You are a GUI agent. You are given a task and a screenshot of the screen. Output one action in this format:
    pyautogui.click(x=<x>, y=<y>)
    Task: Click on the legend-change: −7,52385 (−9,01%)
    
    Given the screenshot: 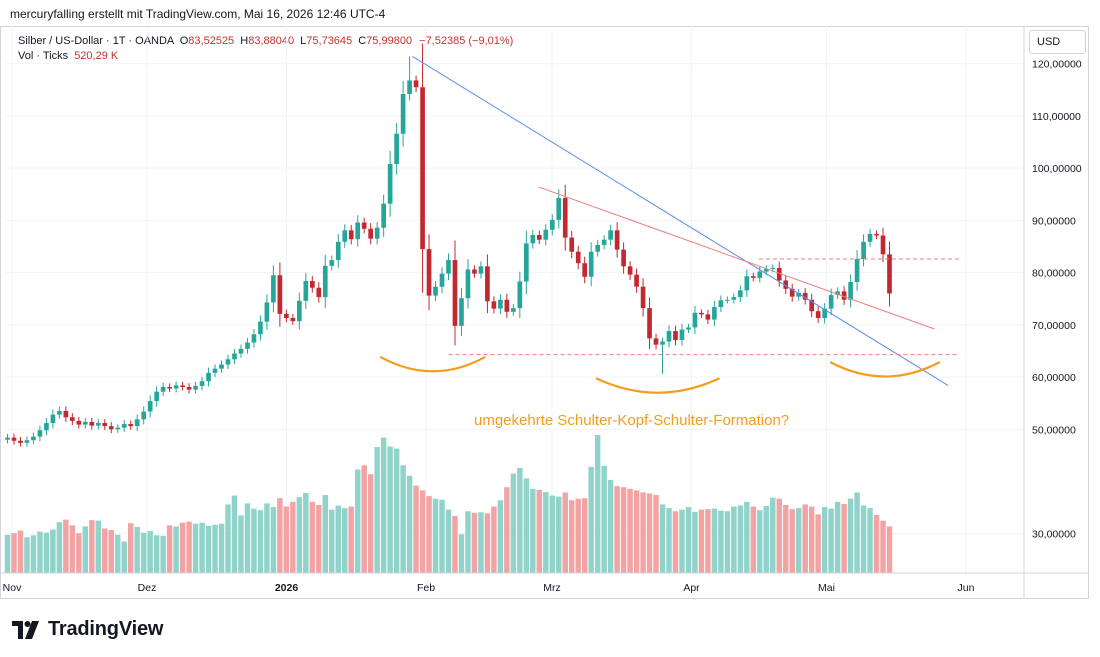 What is the action you would take?
    pyautogui.click(x=466, y=41)
    